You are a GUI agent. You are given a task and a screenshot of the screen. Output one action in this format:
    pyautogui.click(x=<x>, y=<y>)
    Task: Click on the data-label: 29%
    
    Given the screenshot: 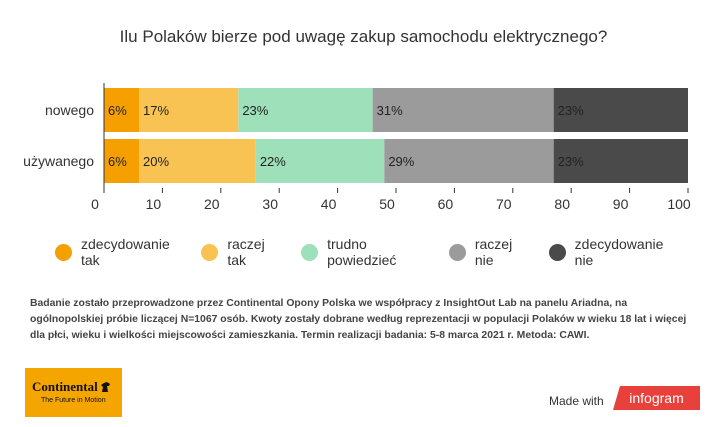 What is the action you would take?
    pyautogui.click(x=401, y=161)
    